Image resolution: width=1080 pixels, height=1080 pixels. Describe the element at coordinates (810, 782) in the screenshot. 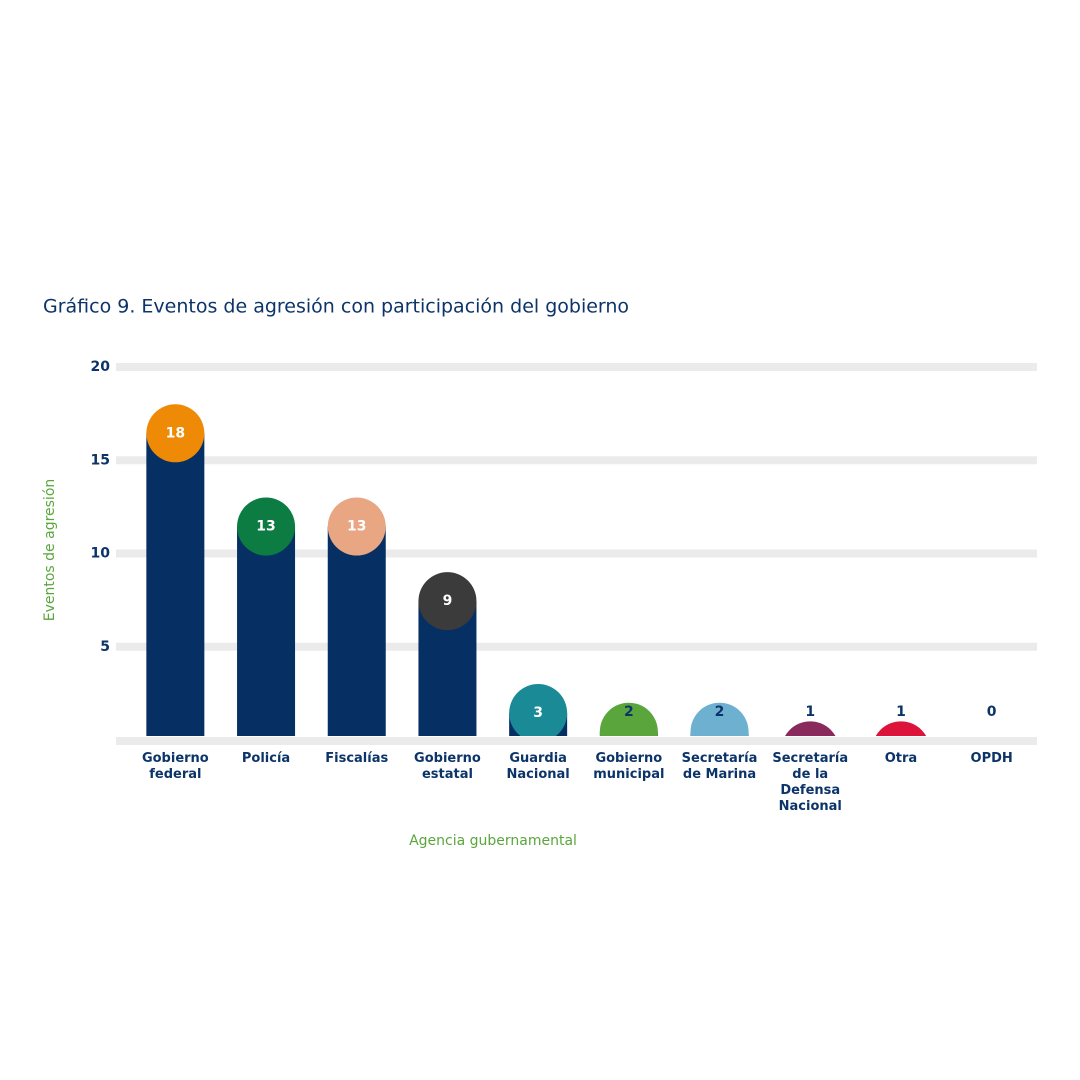

I see `x-tick-label: Secretaría de la Defensa Nacional` at that location.